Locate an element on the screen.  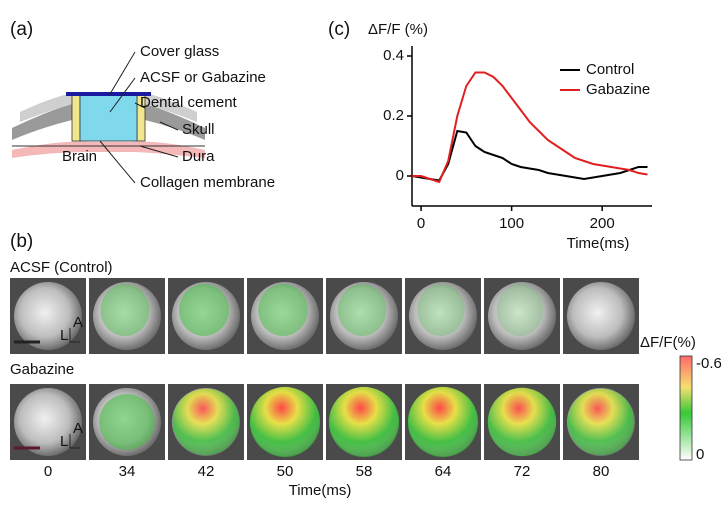
diagram-label: Collagen membrane is located at coordinates (207, 182).